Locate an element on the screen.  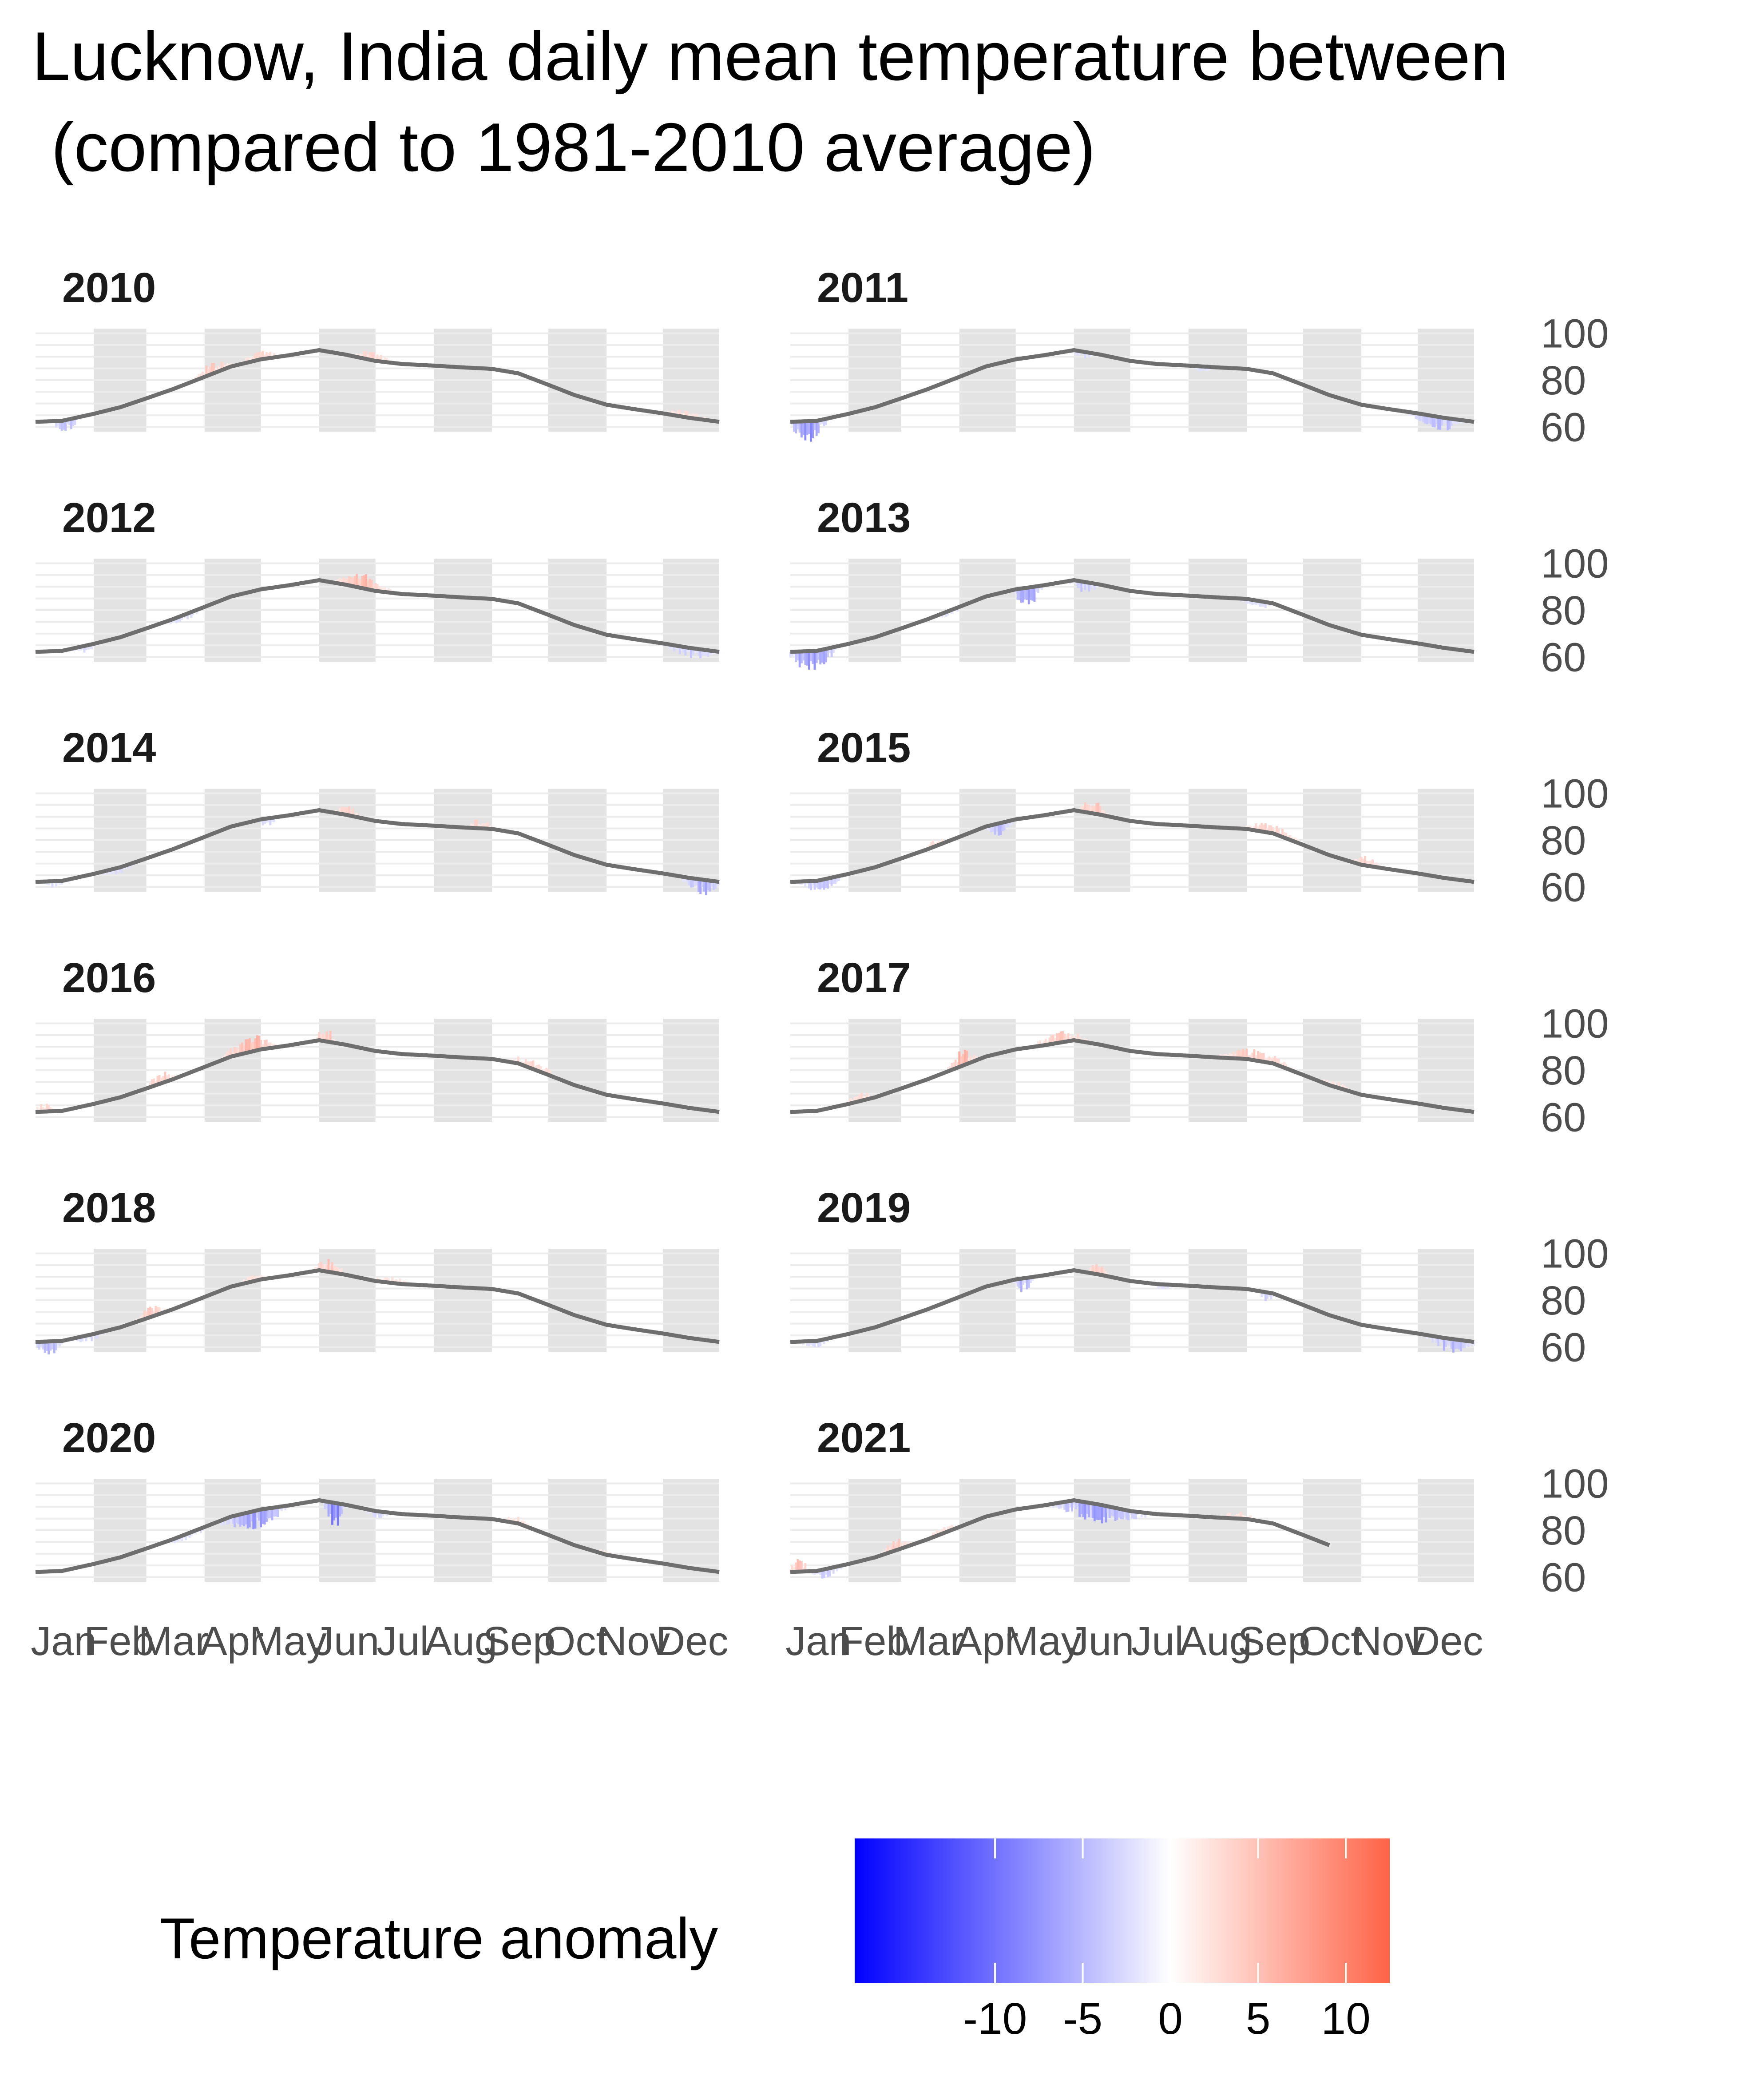
y-tick-label: 60 is located at coordinates (1563, 1578).